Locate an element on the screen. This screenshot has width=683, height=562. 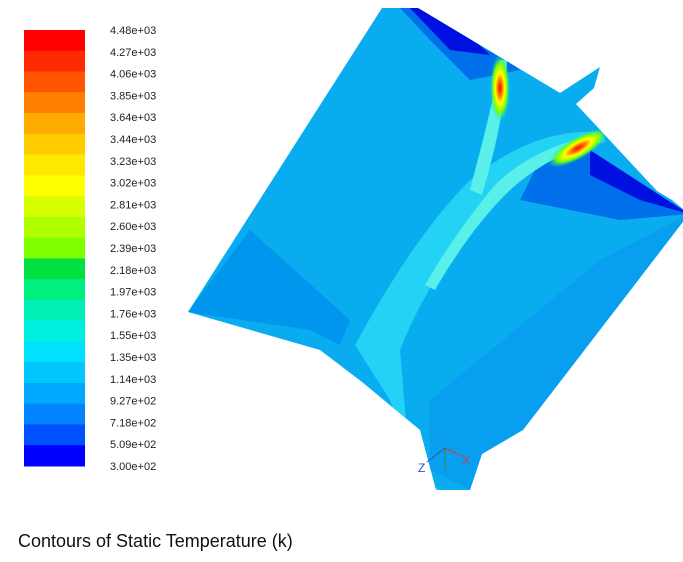
colorbar-tick-label: 1.14e+03 is located at coordinates (133, 380).